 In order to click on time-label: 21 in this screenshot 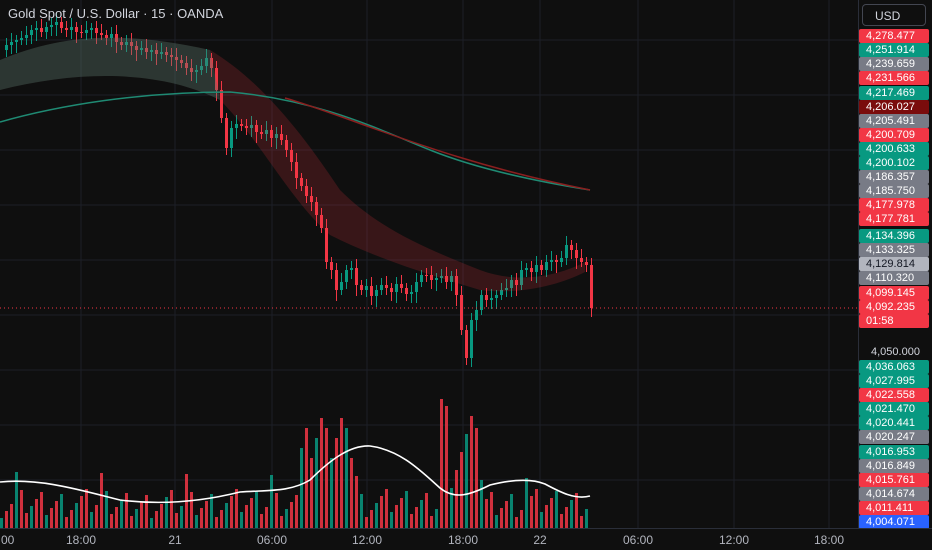, I will do `click(175, 540)`.